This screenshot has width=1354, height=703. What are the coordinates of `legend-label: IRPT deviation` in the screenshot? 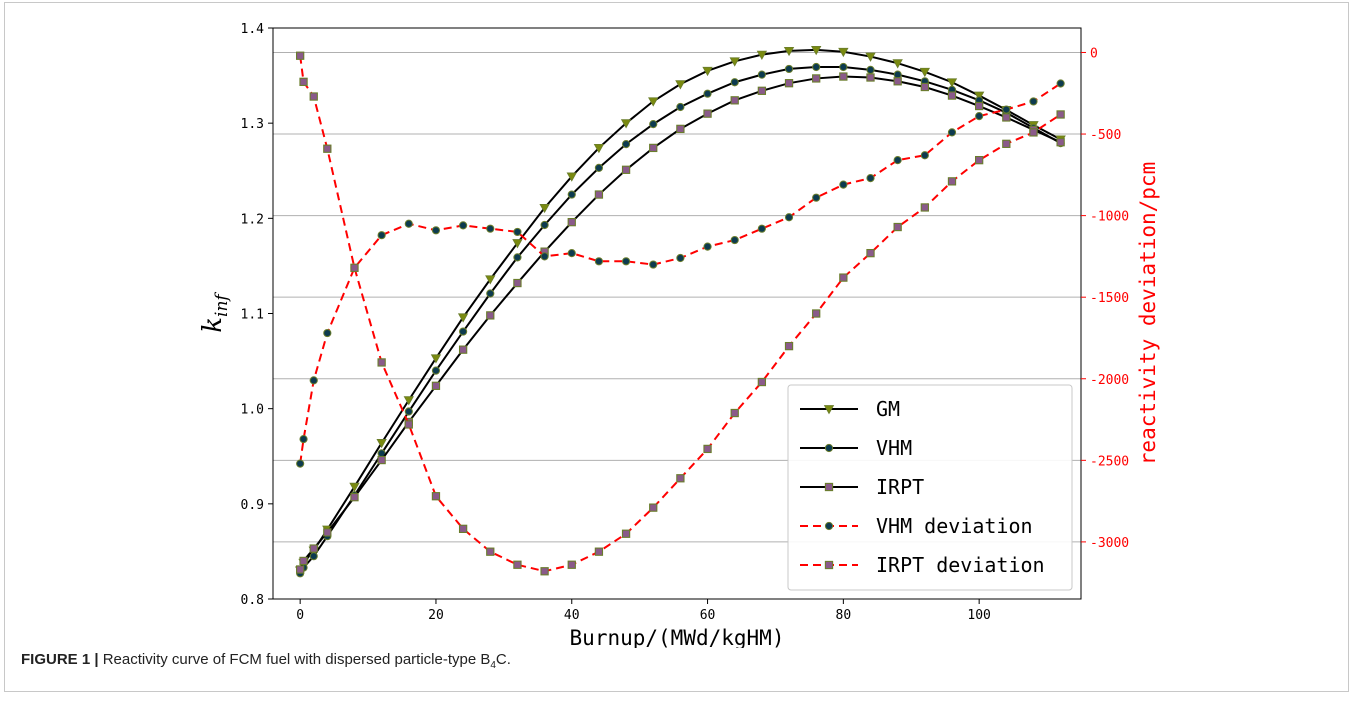 It's located at (960, 565).